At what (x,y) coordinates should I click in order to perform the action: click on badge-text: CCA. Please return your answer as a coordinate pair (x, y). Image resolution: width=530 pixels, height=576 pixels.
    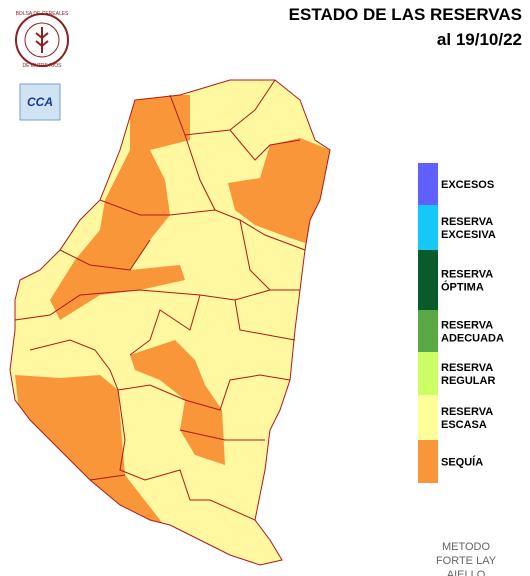
    Looking at the image, I should click on (40, 102).